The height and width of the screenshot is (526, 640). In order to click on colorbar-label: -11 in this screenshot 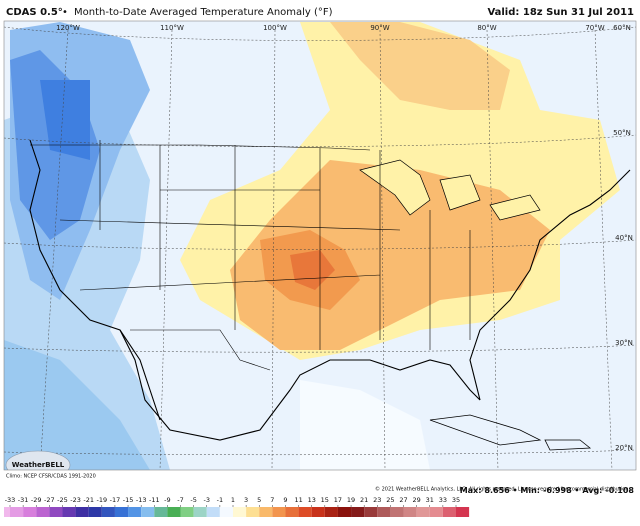, I will do `click(154, 500)`.